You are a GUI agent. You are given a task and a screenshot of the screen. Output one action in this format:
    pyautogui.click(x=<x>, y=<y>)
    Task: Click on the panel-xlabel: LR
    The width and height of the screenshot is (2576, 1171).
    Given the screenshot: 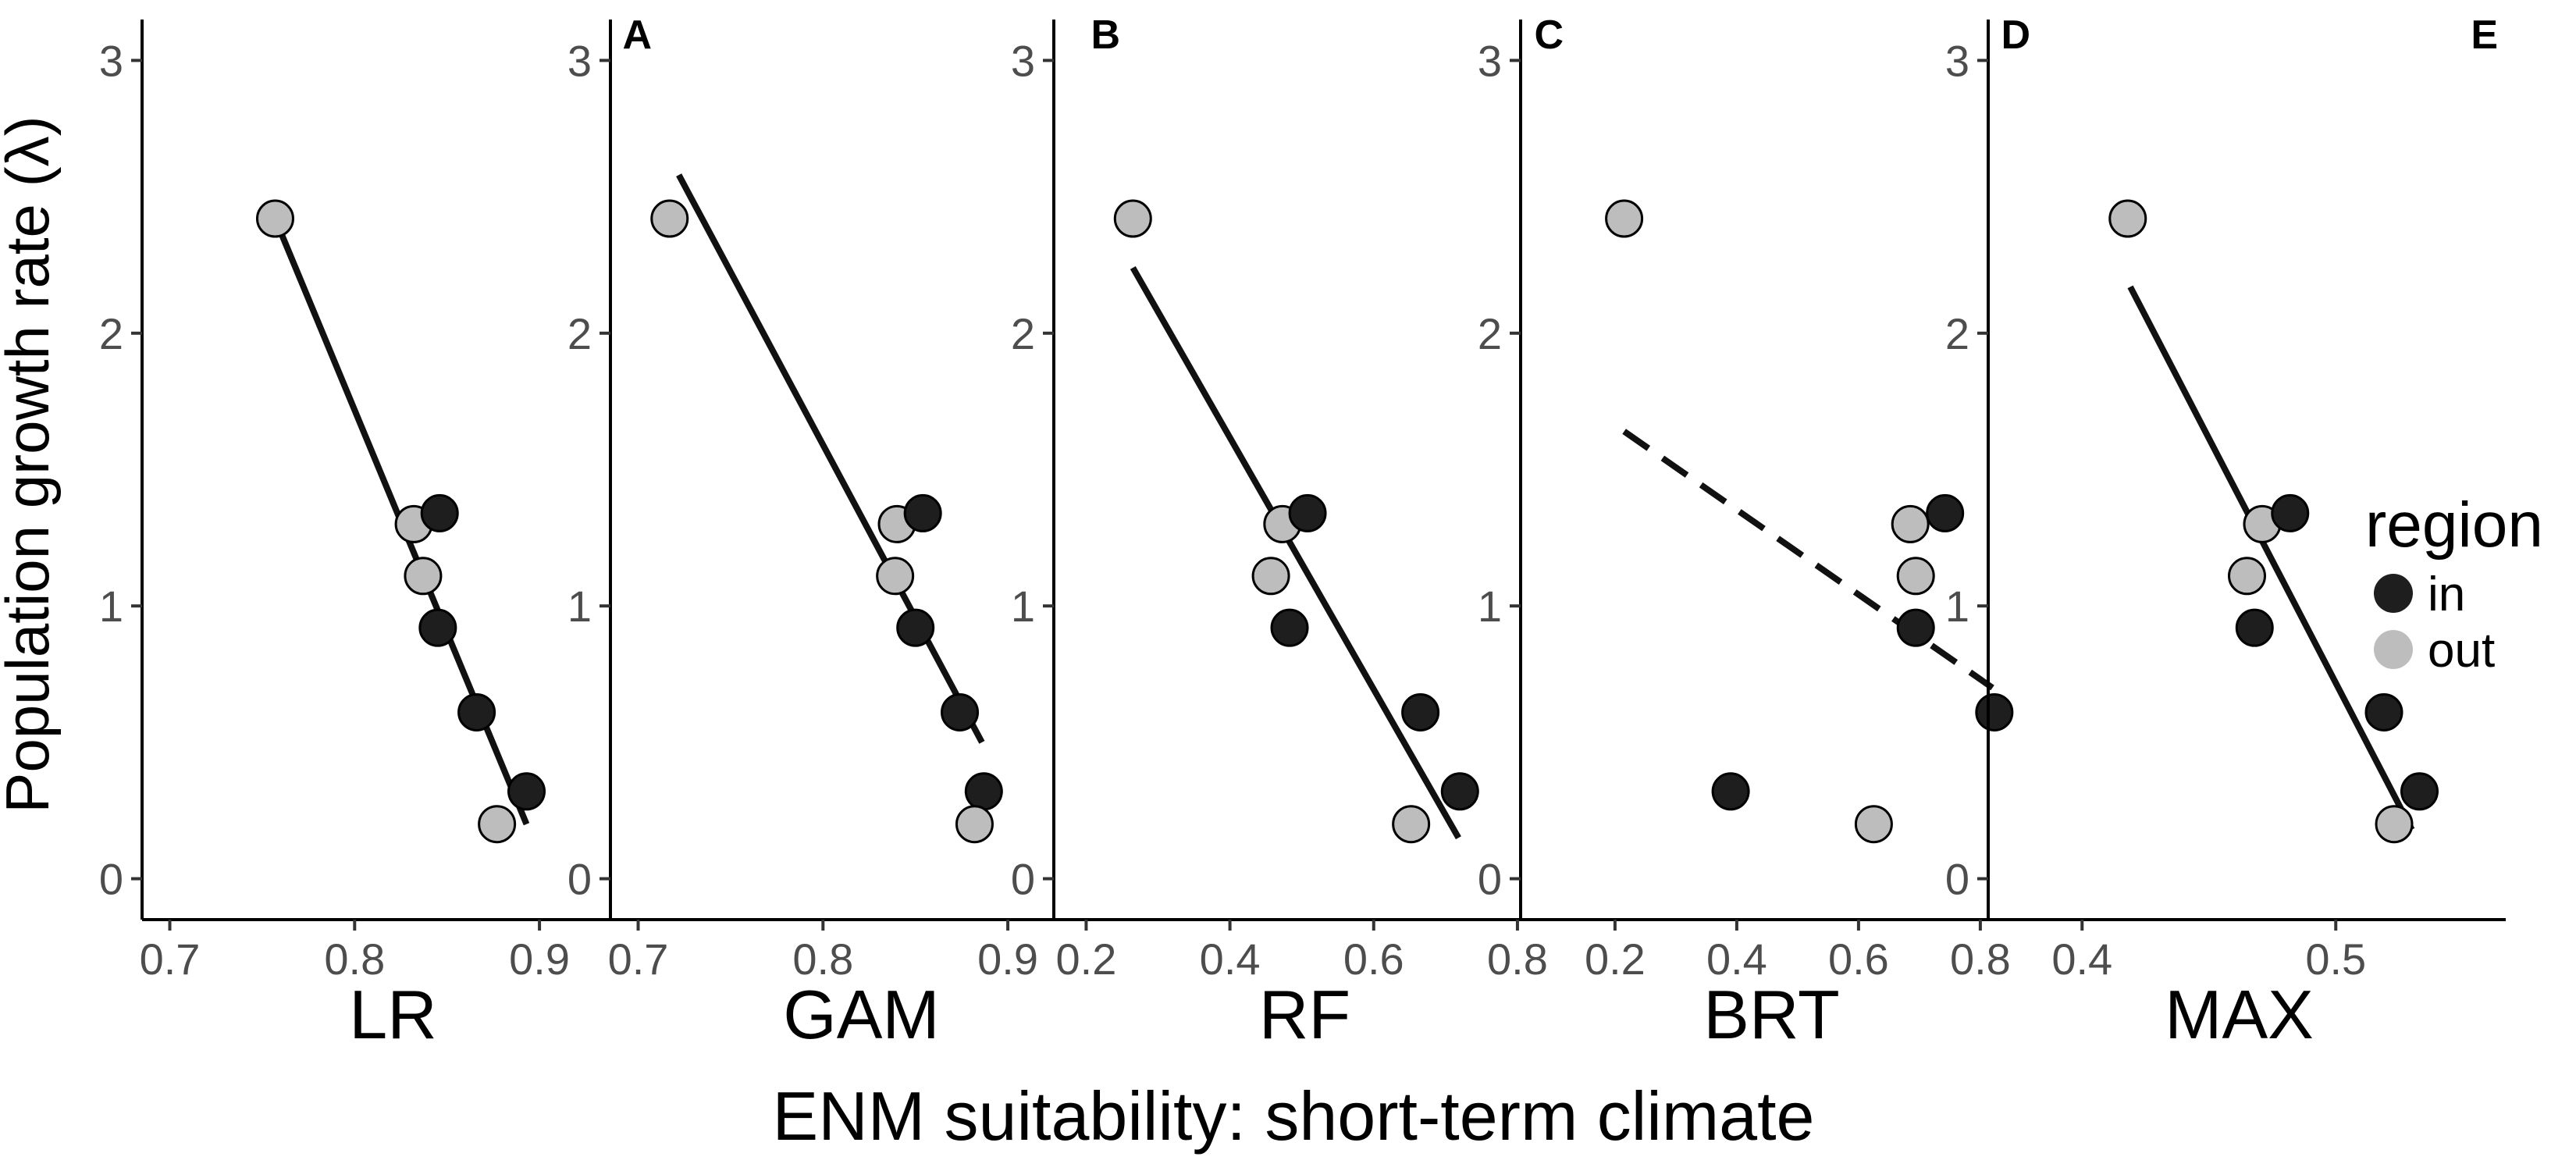 What is the action you would take?
    pyautogui.click(x=393, y=1014)
    